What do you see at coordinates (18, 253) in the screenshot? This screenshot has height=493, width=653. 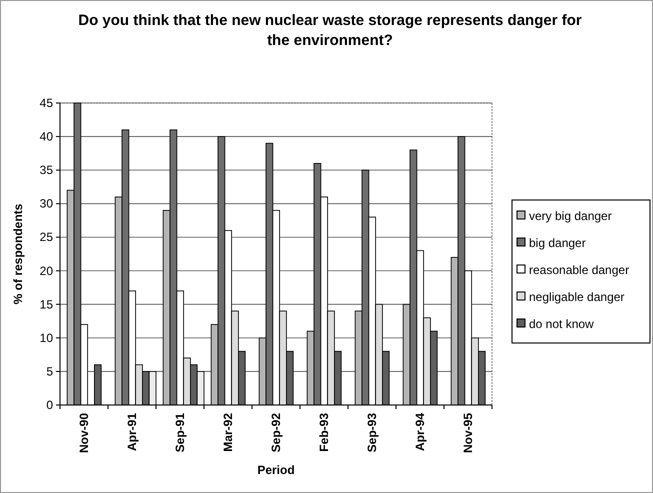 I see `y-axis-title: % of respondents` at bounding box center [18, 253].